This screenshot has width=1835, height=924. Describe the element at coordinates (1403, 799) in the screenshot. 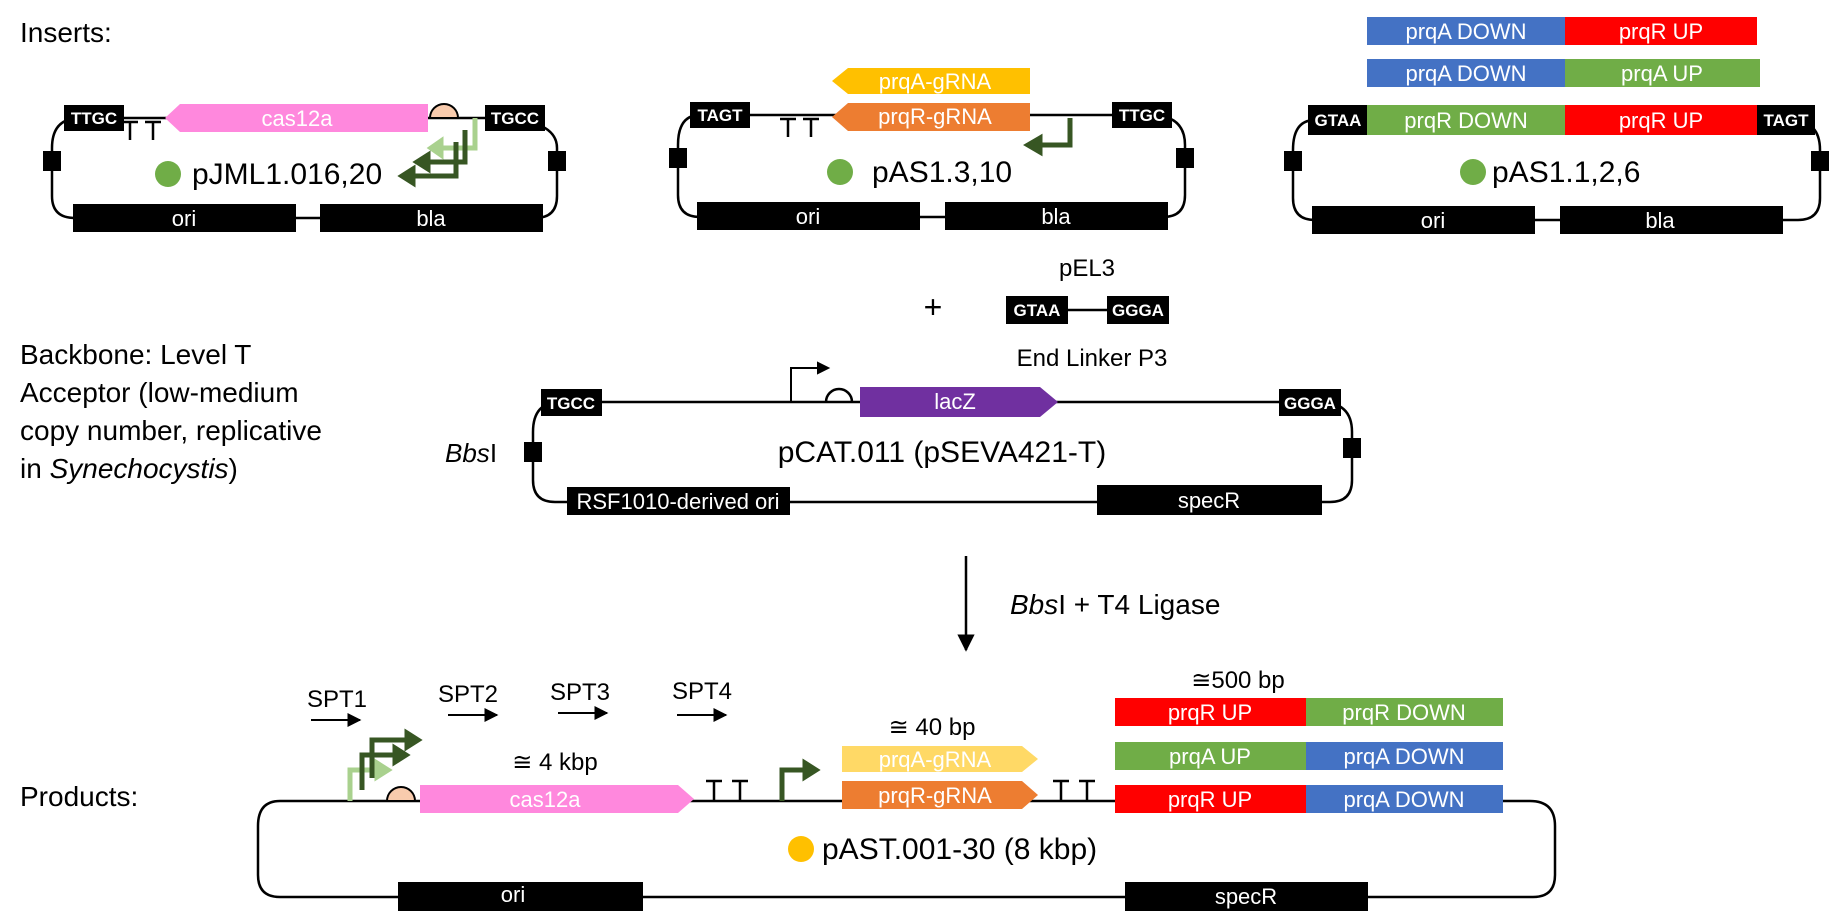

I see `row3-right-label: prqA DOWN` at that location.